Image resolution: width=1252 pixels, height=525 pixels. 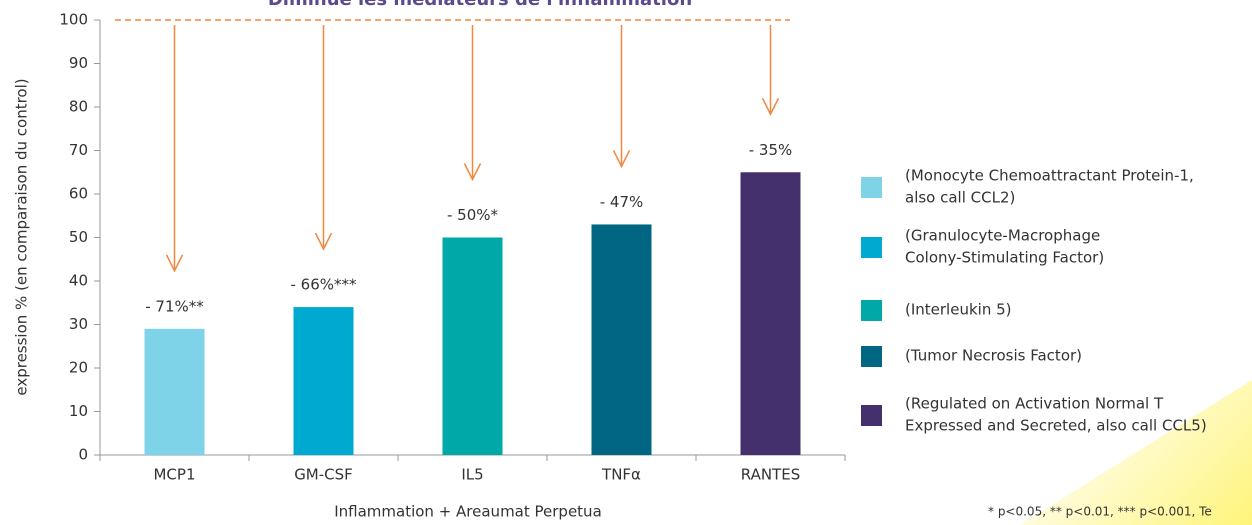 I want to click on legend-label: Expressed and Secreted, also call CCL5), so click(x=1056, y=426).